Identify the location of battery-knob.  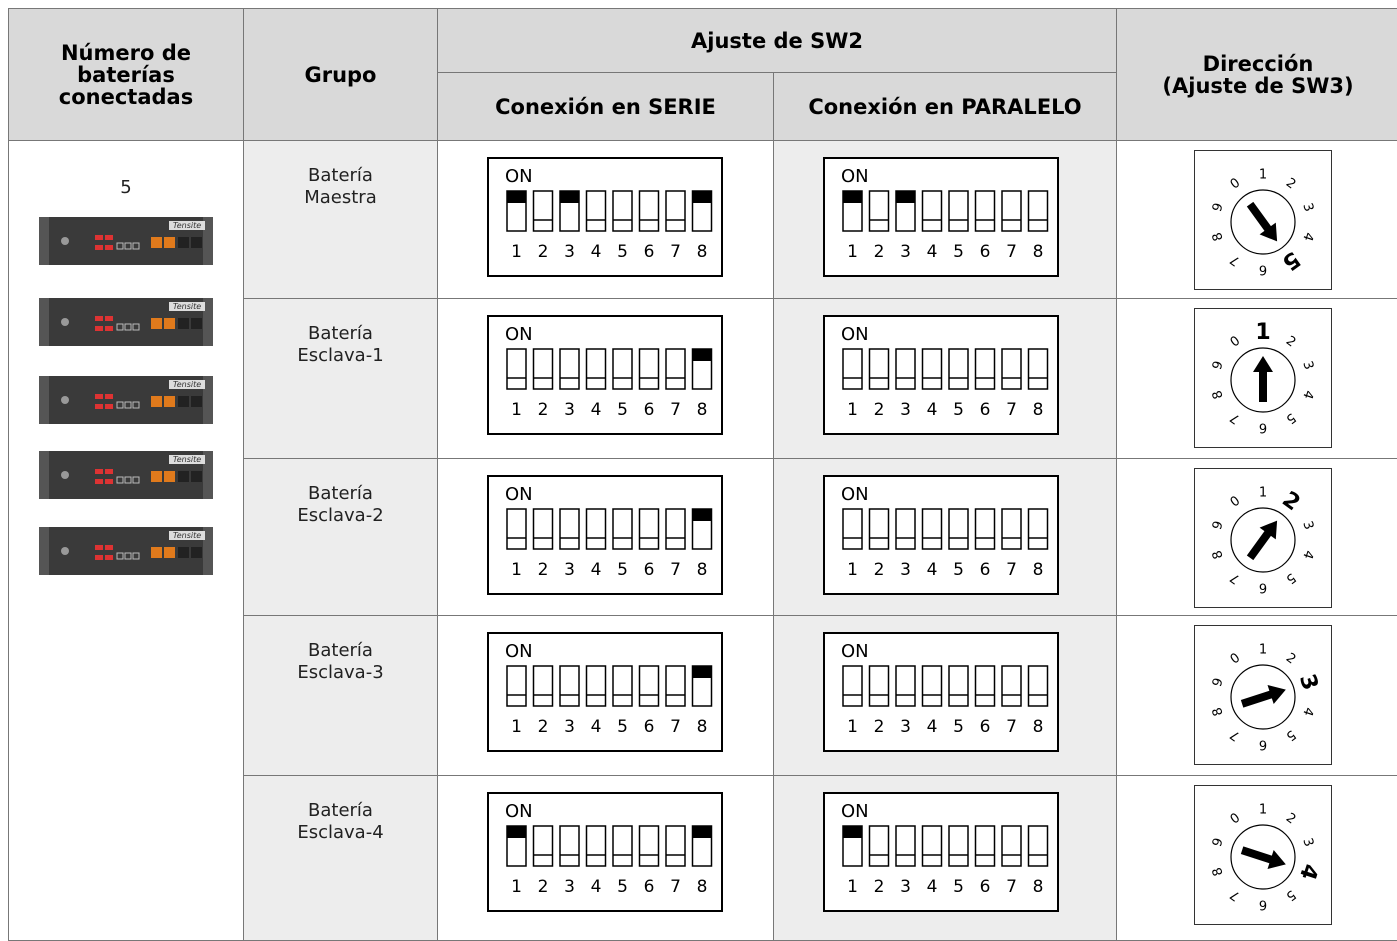
(65, 322).